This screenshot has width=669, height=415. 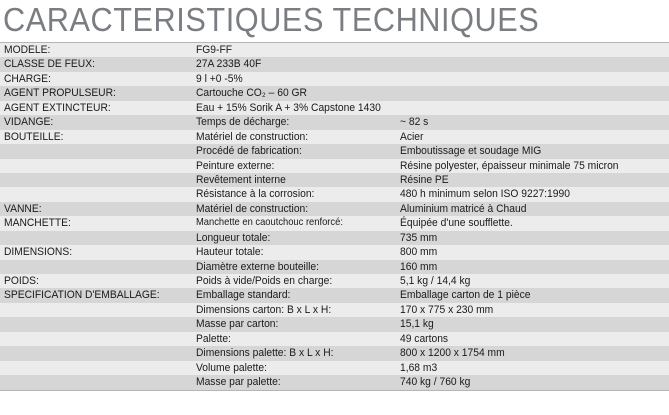 I want to click on page-title: CARACTERISTIQUES TECHNIQUES, so click(x=271, y=19).